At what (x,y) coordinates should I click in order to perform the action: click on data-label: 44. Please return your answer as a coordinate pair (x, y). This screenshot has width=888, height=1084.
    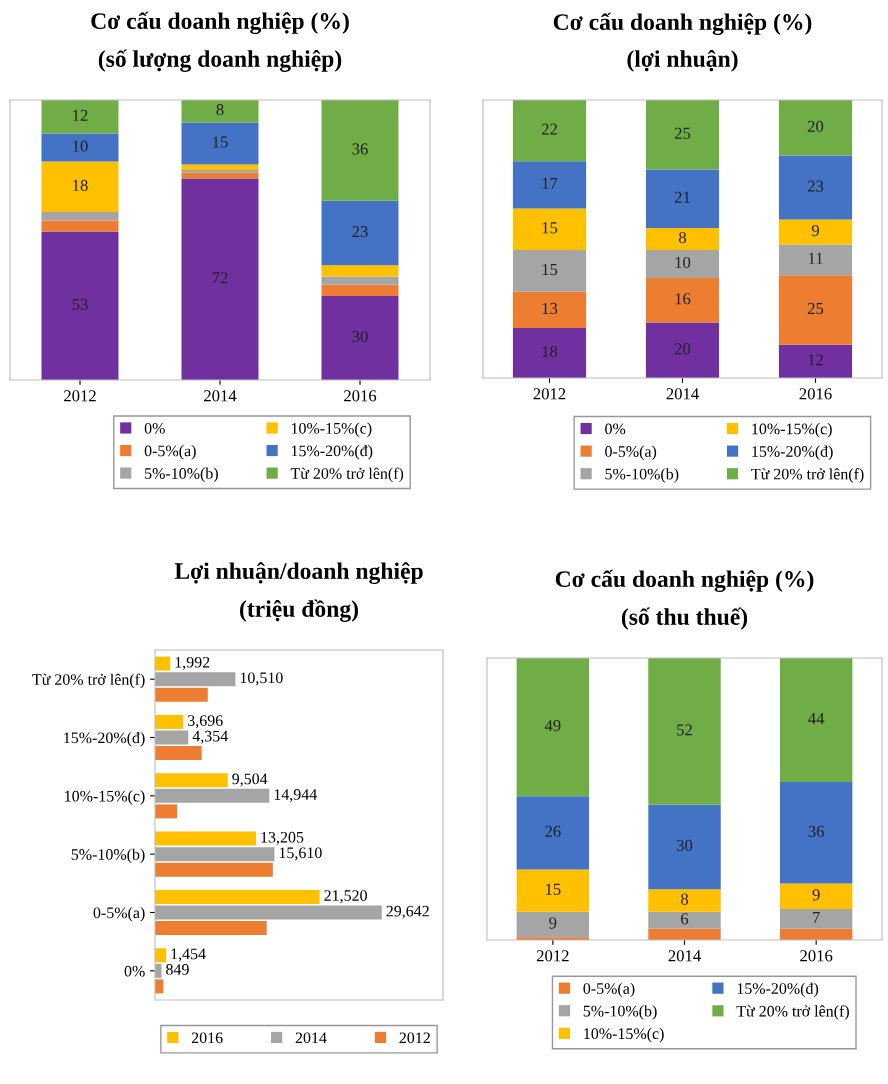
    Looking at the image, I should click on (816, 719).